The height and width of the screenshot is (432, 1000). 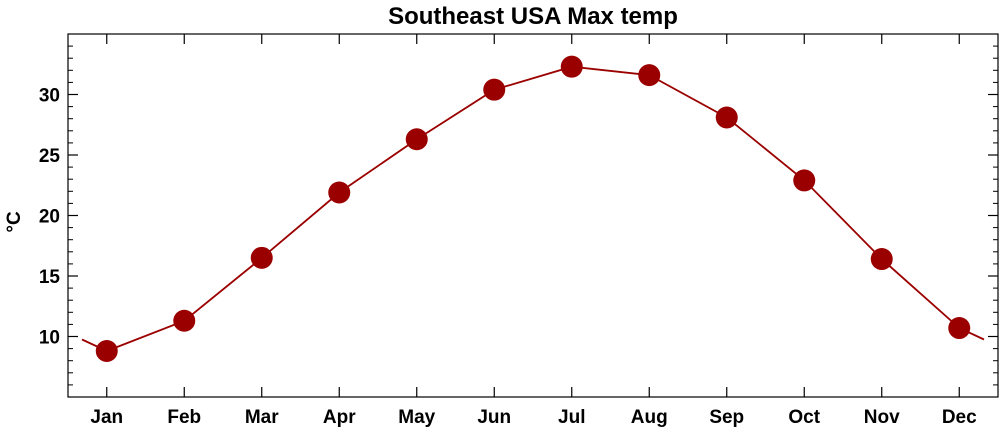 I want to click on x-tick-label: Dec, so click(x=959, y=417).